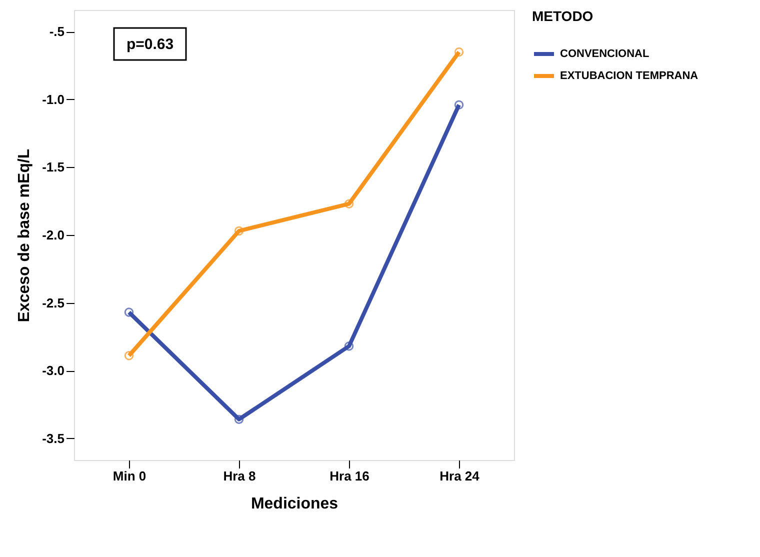  Describe the element at coordinates (350, 476) in the screenshot. I see `x-tick-label: Hra 16` at that location.